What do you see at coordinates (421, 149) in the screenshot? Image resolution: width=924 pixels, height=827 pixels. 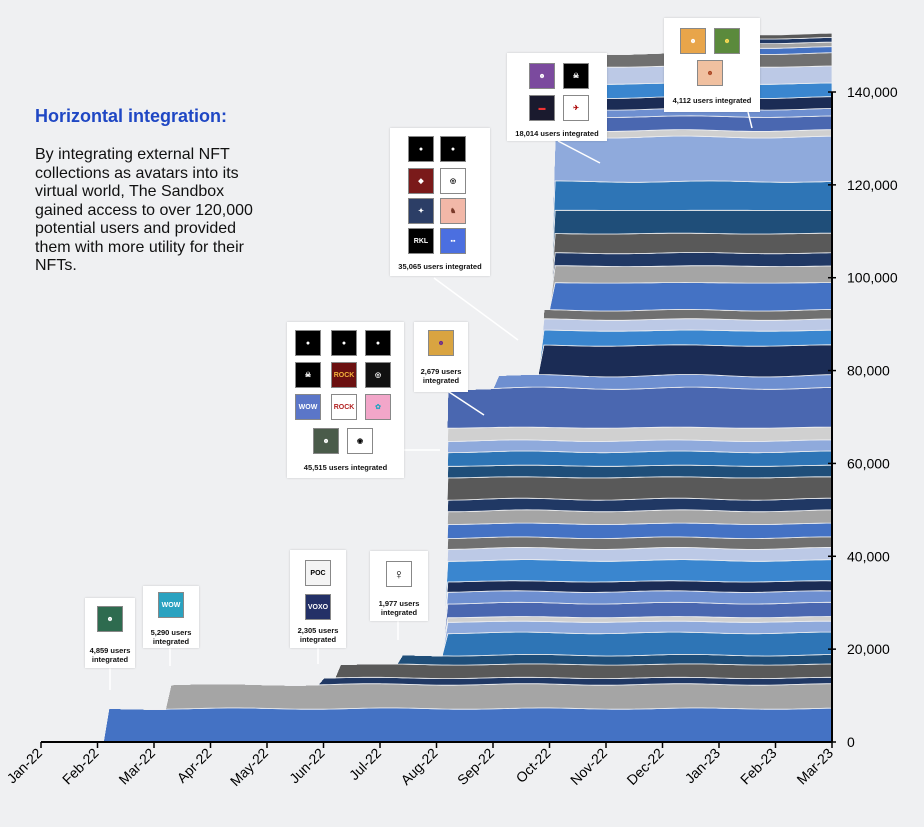 I see `logo-1-icon: ●` at bounding box center [421, 149].